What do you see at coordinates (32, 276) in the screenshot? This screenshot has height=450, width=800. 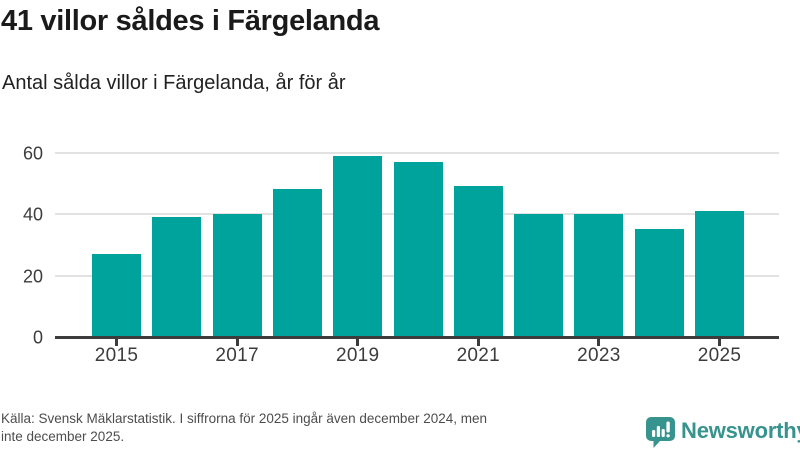 I see `y-tick-label: 20` at bounding box center [32, 276].